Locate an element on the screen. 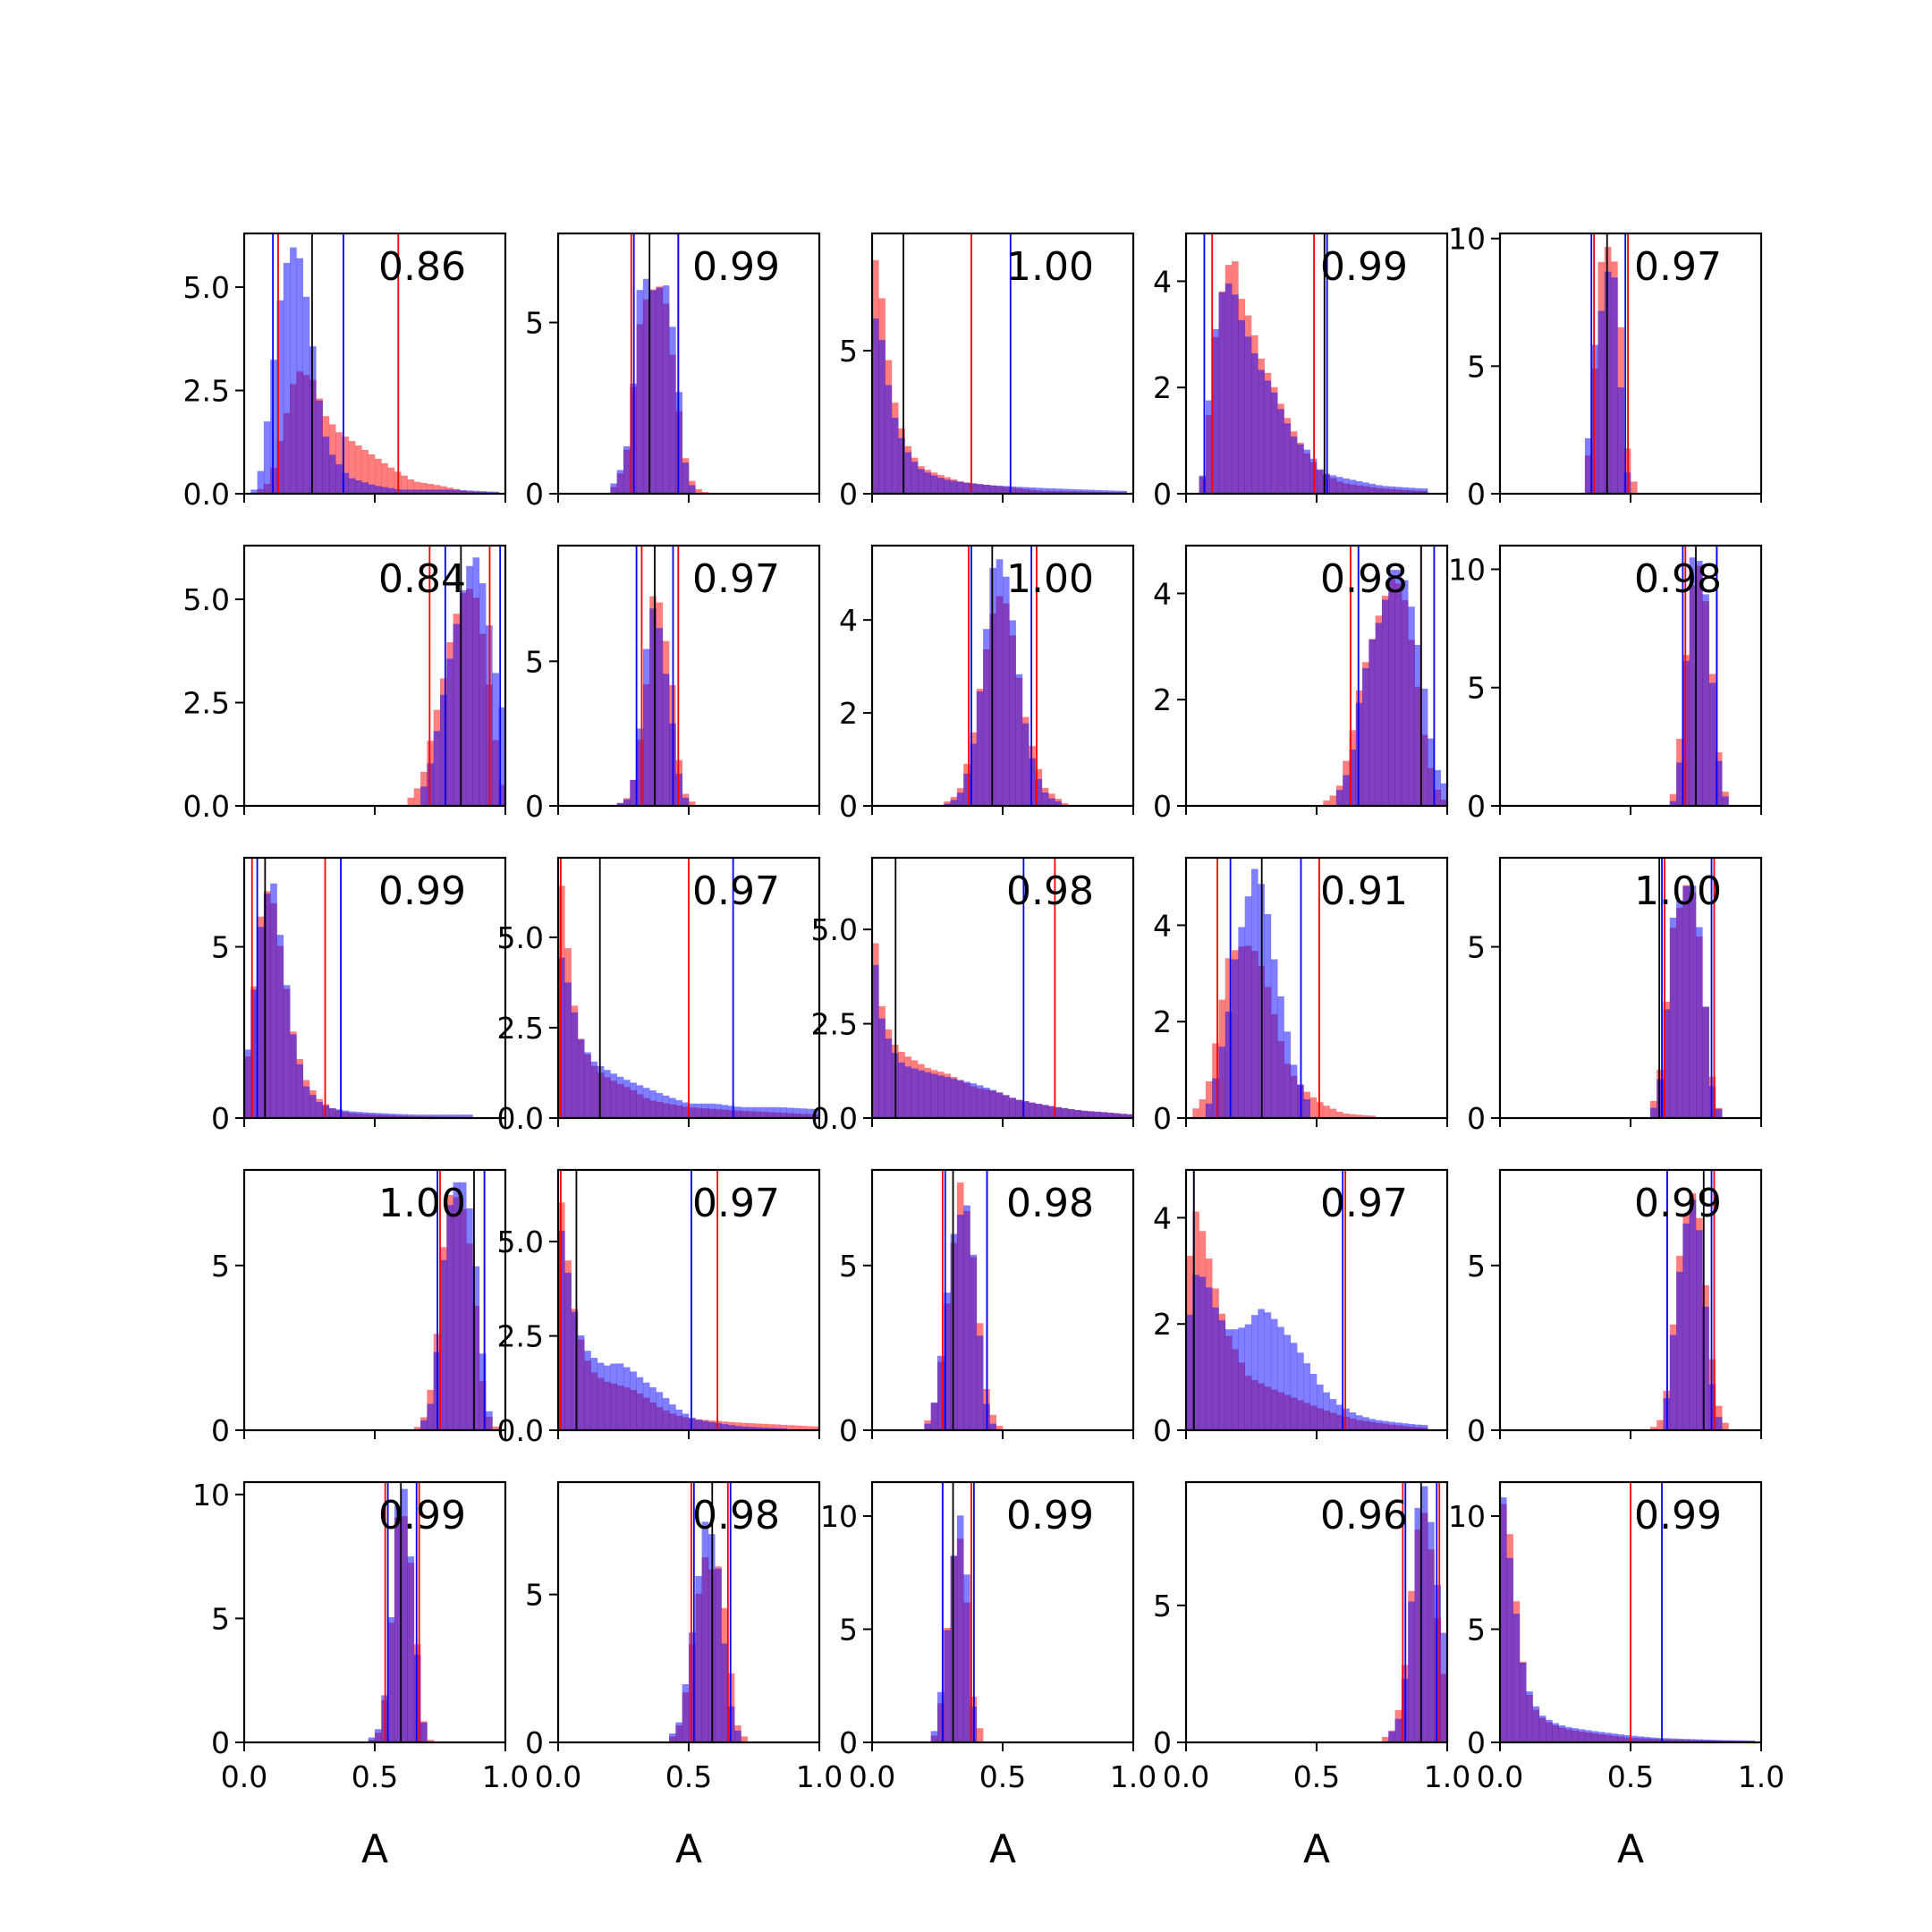 The width and height of the screenshot is (1932, 1932). panel-annotation: 0.96 is located at coordinates (1364, 1515).